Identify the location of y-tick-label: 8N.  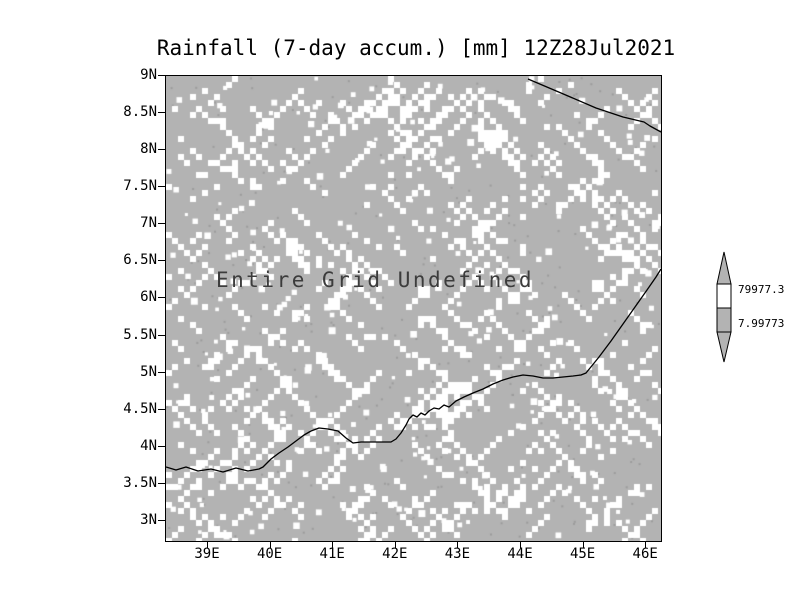
(148, 149).